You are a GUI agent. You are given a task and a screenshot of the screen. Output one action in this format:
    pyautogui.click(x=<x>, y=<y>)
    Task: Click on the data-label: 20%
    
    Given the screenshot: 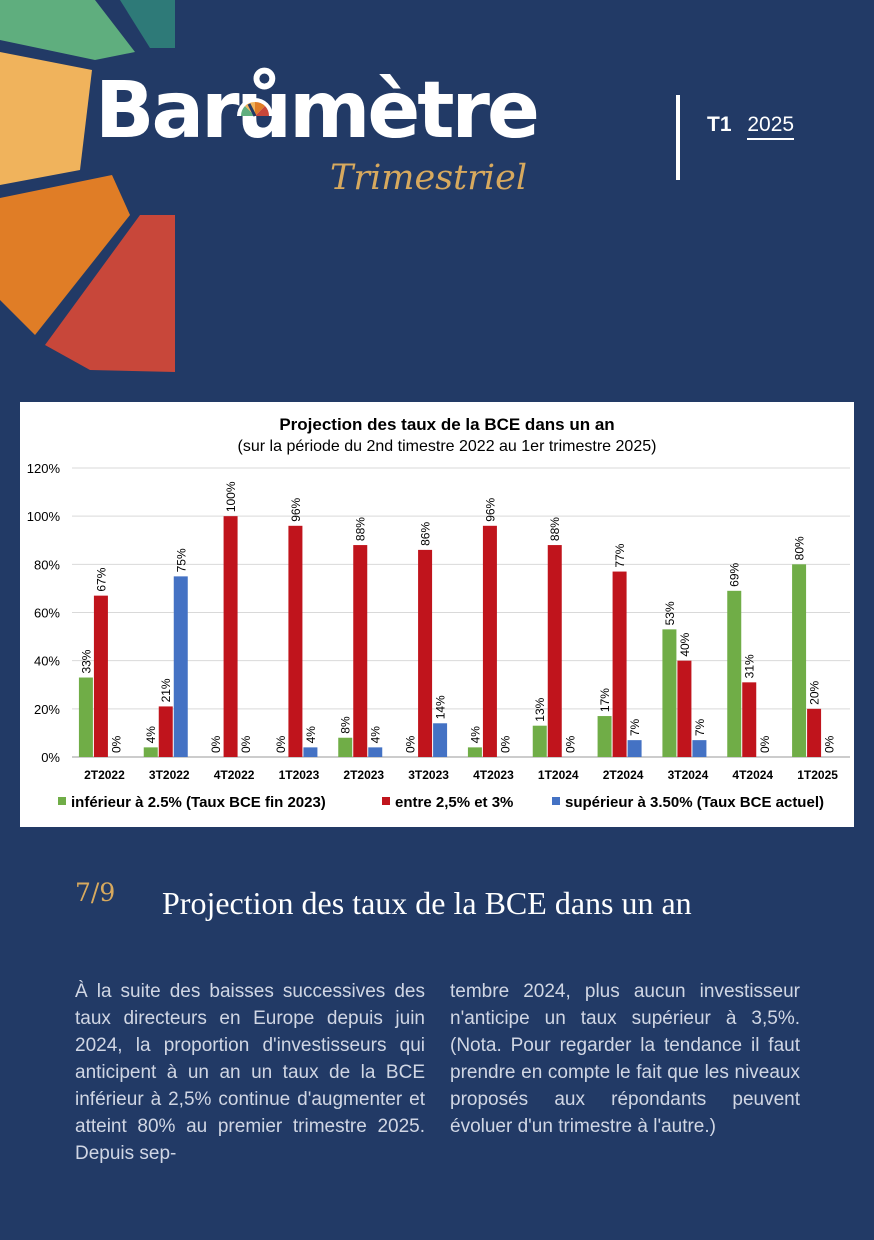 What is the action you would take?
    pyautogui.click(x=815, y=692)
    